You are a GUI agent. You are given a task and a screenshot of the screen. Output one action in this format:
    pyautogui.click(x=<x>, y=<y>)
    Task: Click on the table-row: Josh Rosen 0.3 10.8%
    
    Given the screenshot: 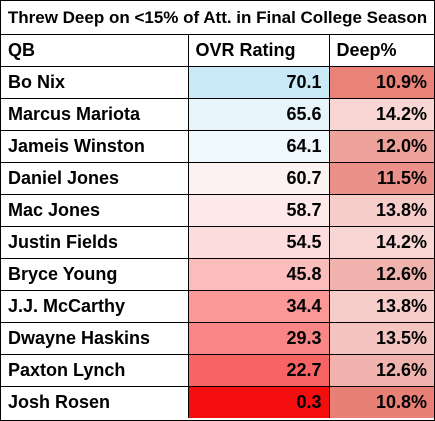 What is the action you would take?
    pyautogui.click(x=217, y=402)
    